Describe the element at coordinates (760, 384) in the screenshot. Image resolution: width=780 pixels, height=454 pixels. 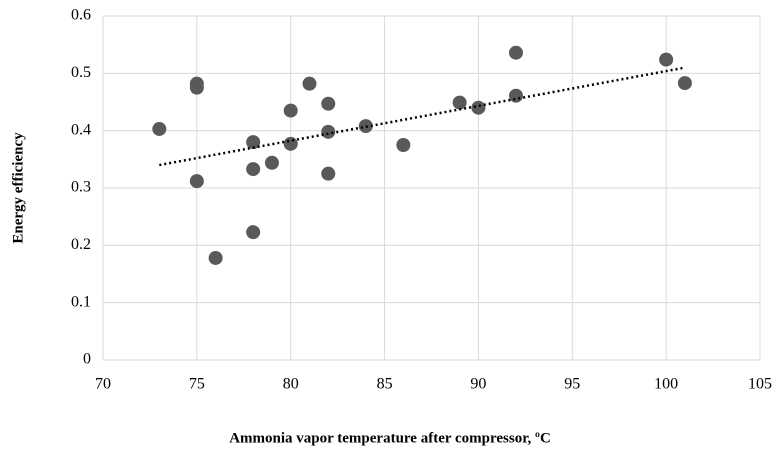
I see `x-tick-label: 105` at that location.